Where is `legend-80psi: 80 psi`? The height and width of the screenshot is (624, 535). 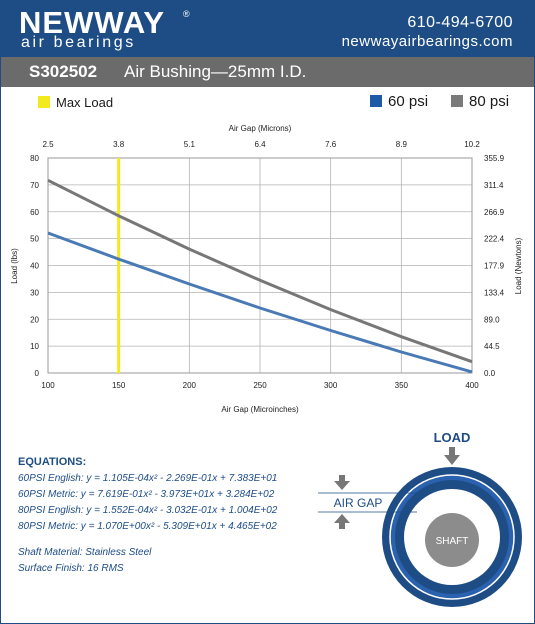
legend-80psi: 80 psi is located at coordinates (480, 101).